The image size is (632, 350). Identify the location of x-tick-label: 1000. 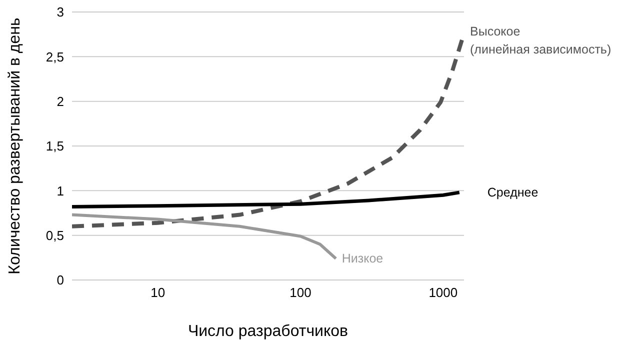
(443, 292).